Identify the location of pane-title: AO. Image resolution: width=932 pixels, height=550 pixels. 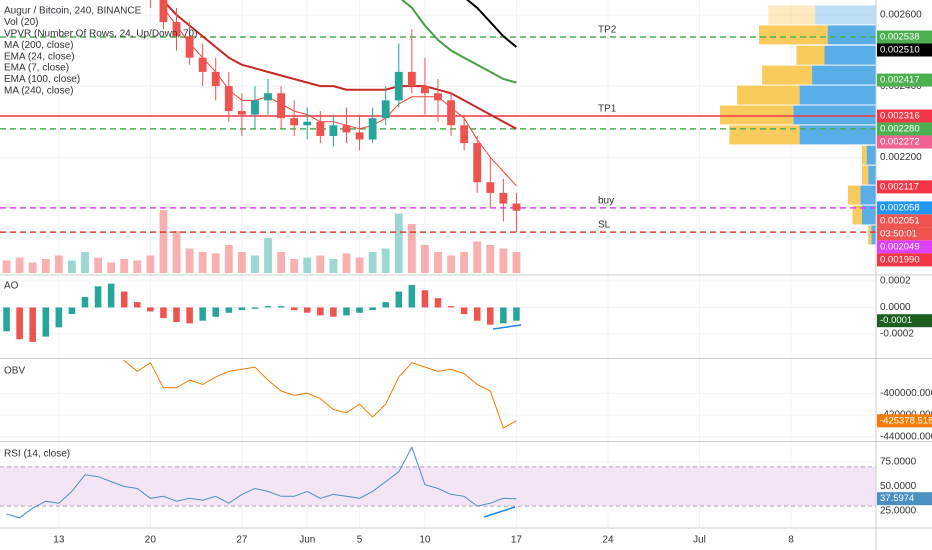
(11, 286).